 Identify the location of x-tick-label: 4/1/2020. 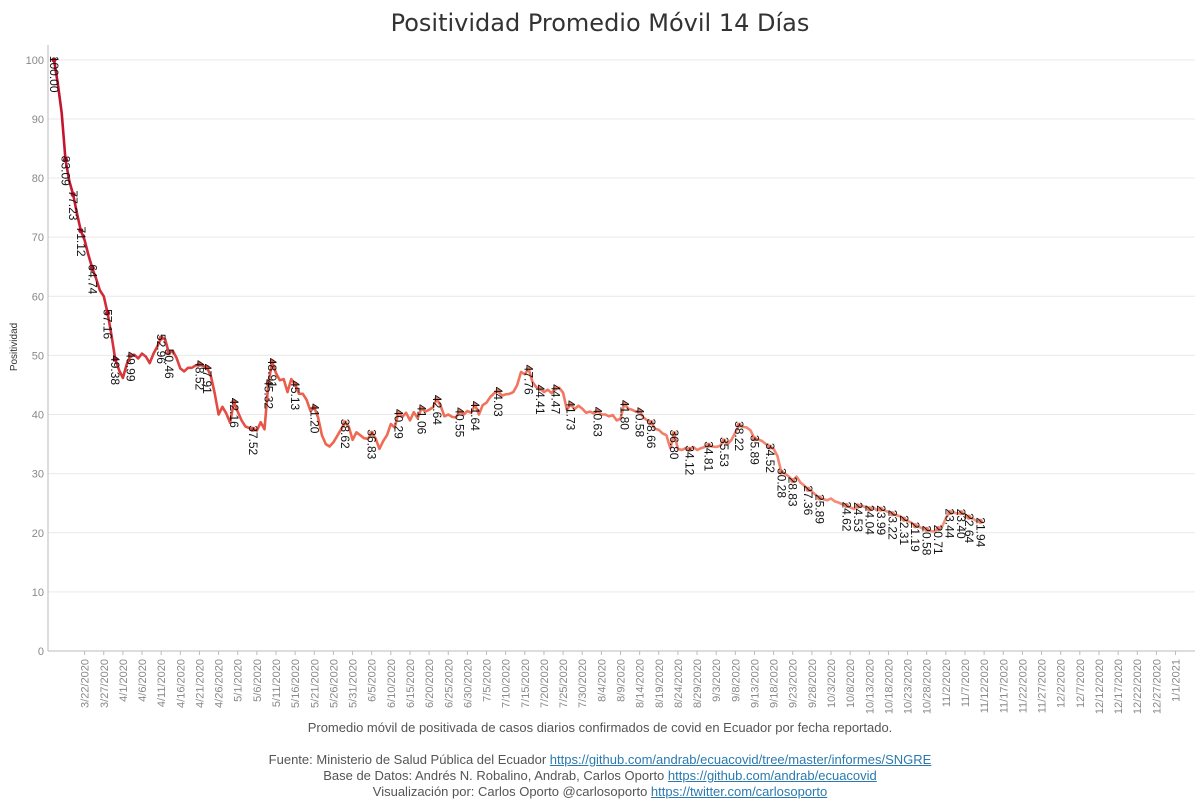
(124, 680).